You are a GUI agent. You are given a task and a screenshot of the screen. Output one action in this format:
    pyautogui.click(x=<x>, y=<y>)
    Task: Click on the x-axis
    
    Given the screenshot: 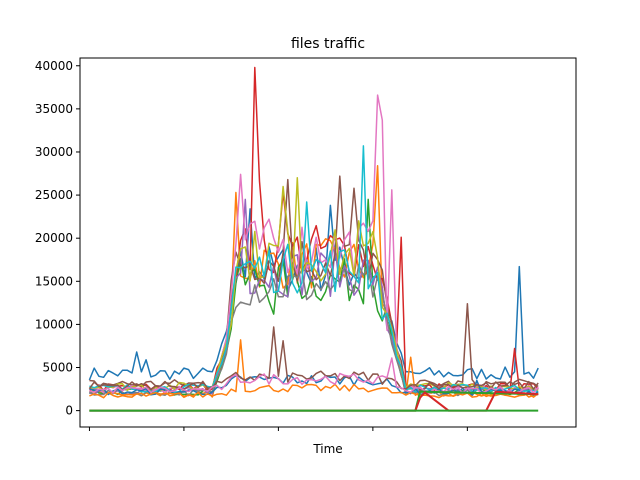 What is the action you would take?
    pyautogui.click(x=278, y=429)
    